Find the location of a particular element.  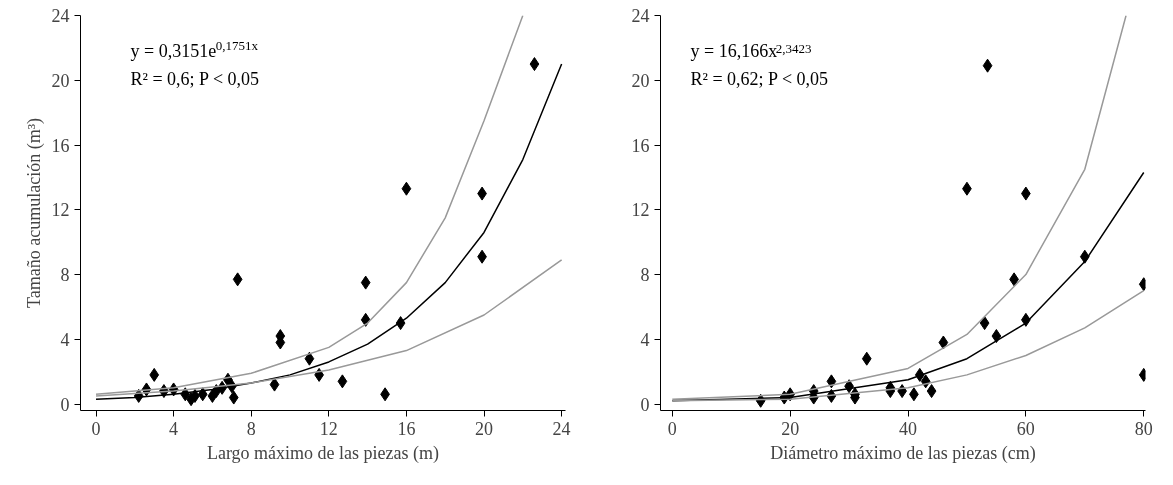

annotation: R² = 0,6; P < 0,05 is located at coordinates (195, 78).